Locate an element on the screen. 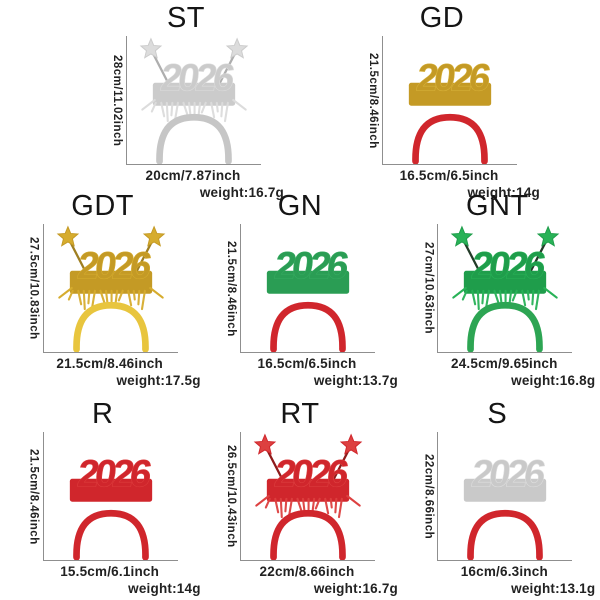 The width and height of the screenshot is (600, 600). weight-label: weight:13.1g is located at coordinates (553, 588).